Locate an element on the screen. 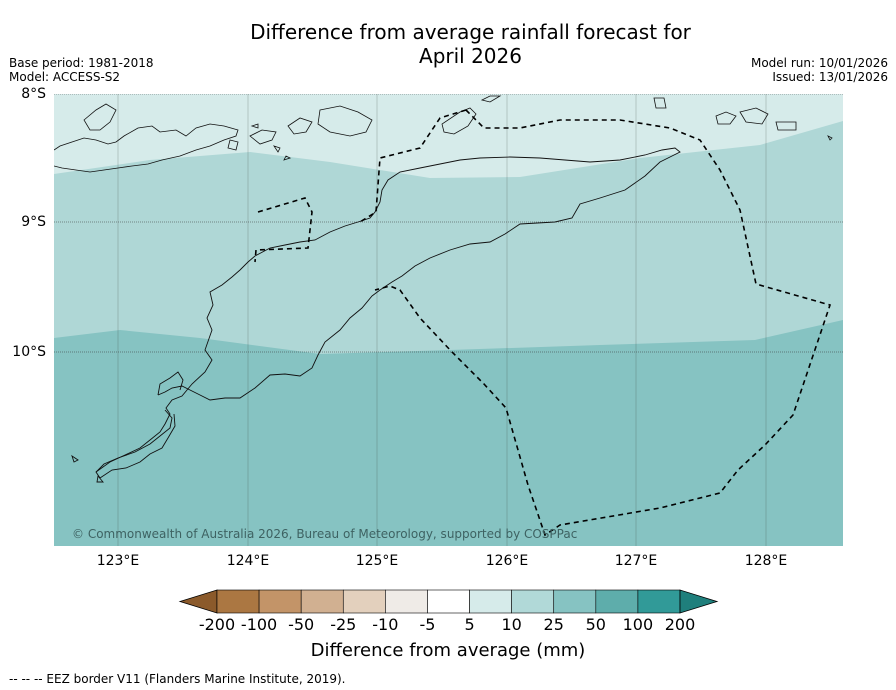 Image resolution: width=896 pixels, height=690 pixels. meta-right: Model run: 10/01/2026 Issued: 13/01/2026 is located at coordinates (819, 70).